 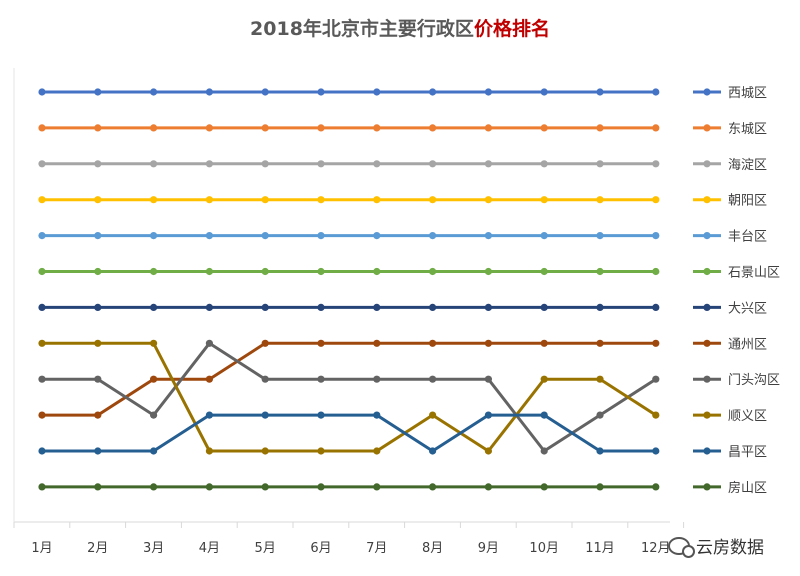 What do you see at coordinates (41, 548) in the screenshot?
I see `x-tick-label: 1月` at bounding box center [41, 548].